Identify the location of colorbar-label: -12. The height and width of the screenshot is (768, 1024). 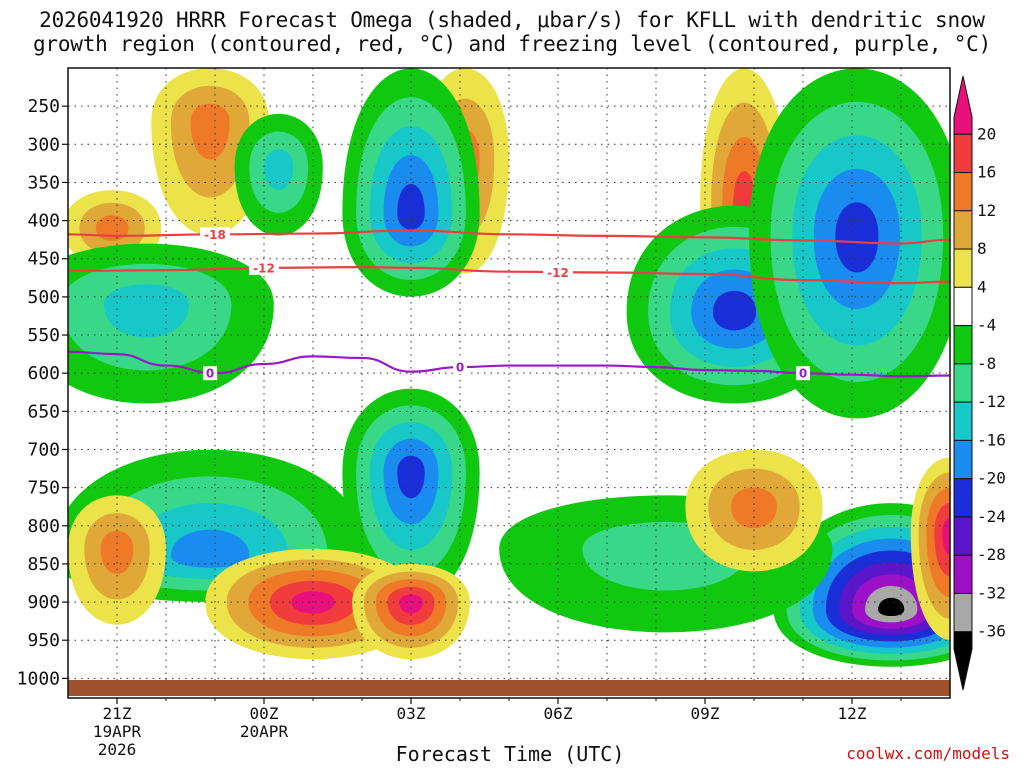
(991, 401).